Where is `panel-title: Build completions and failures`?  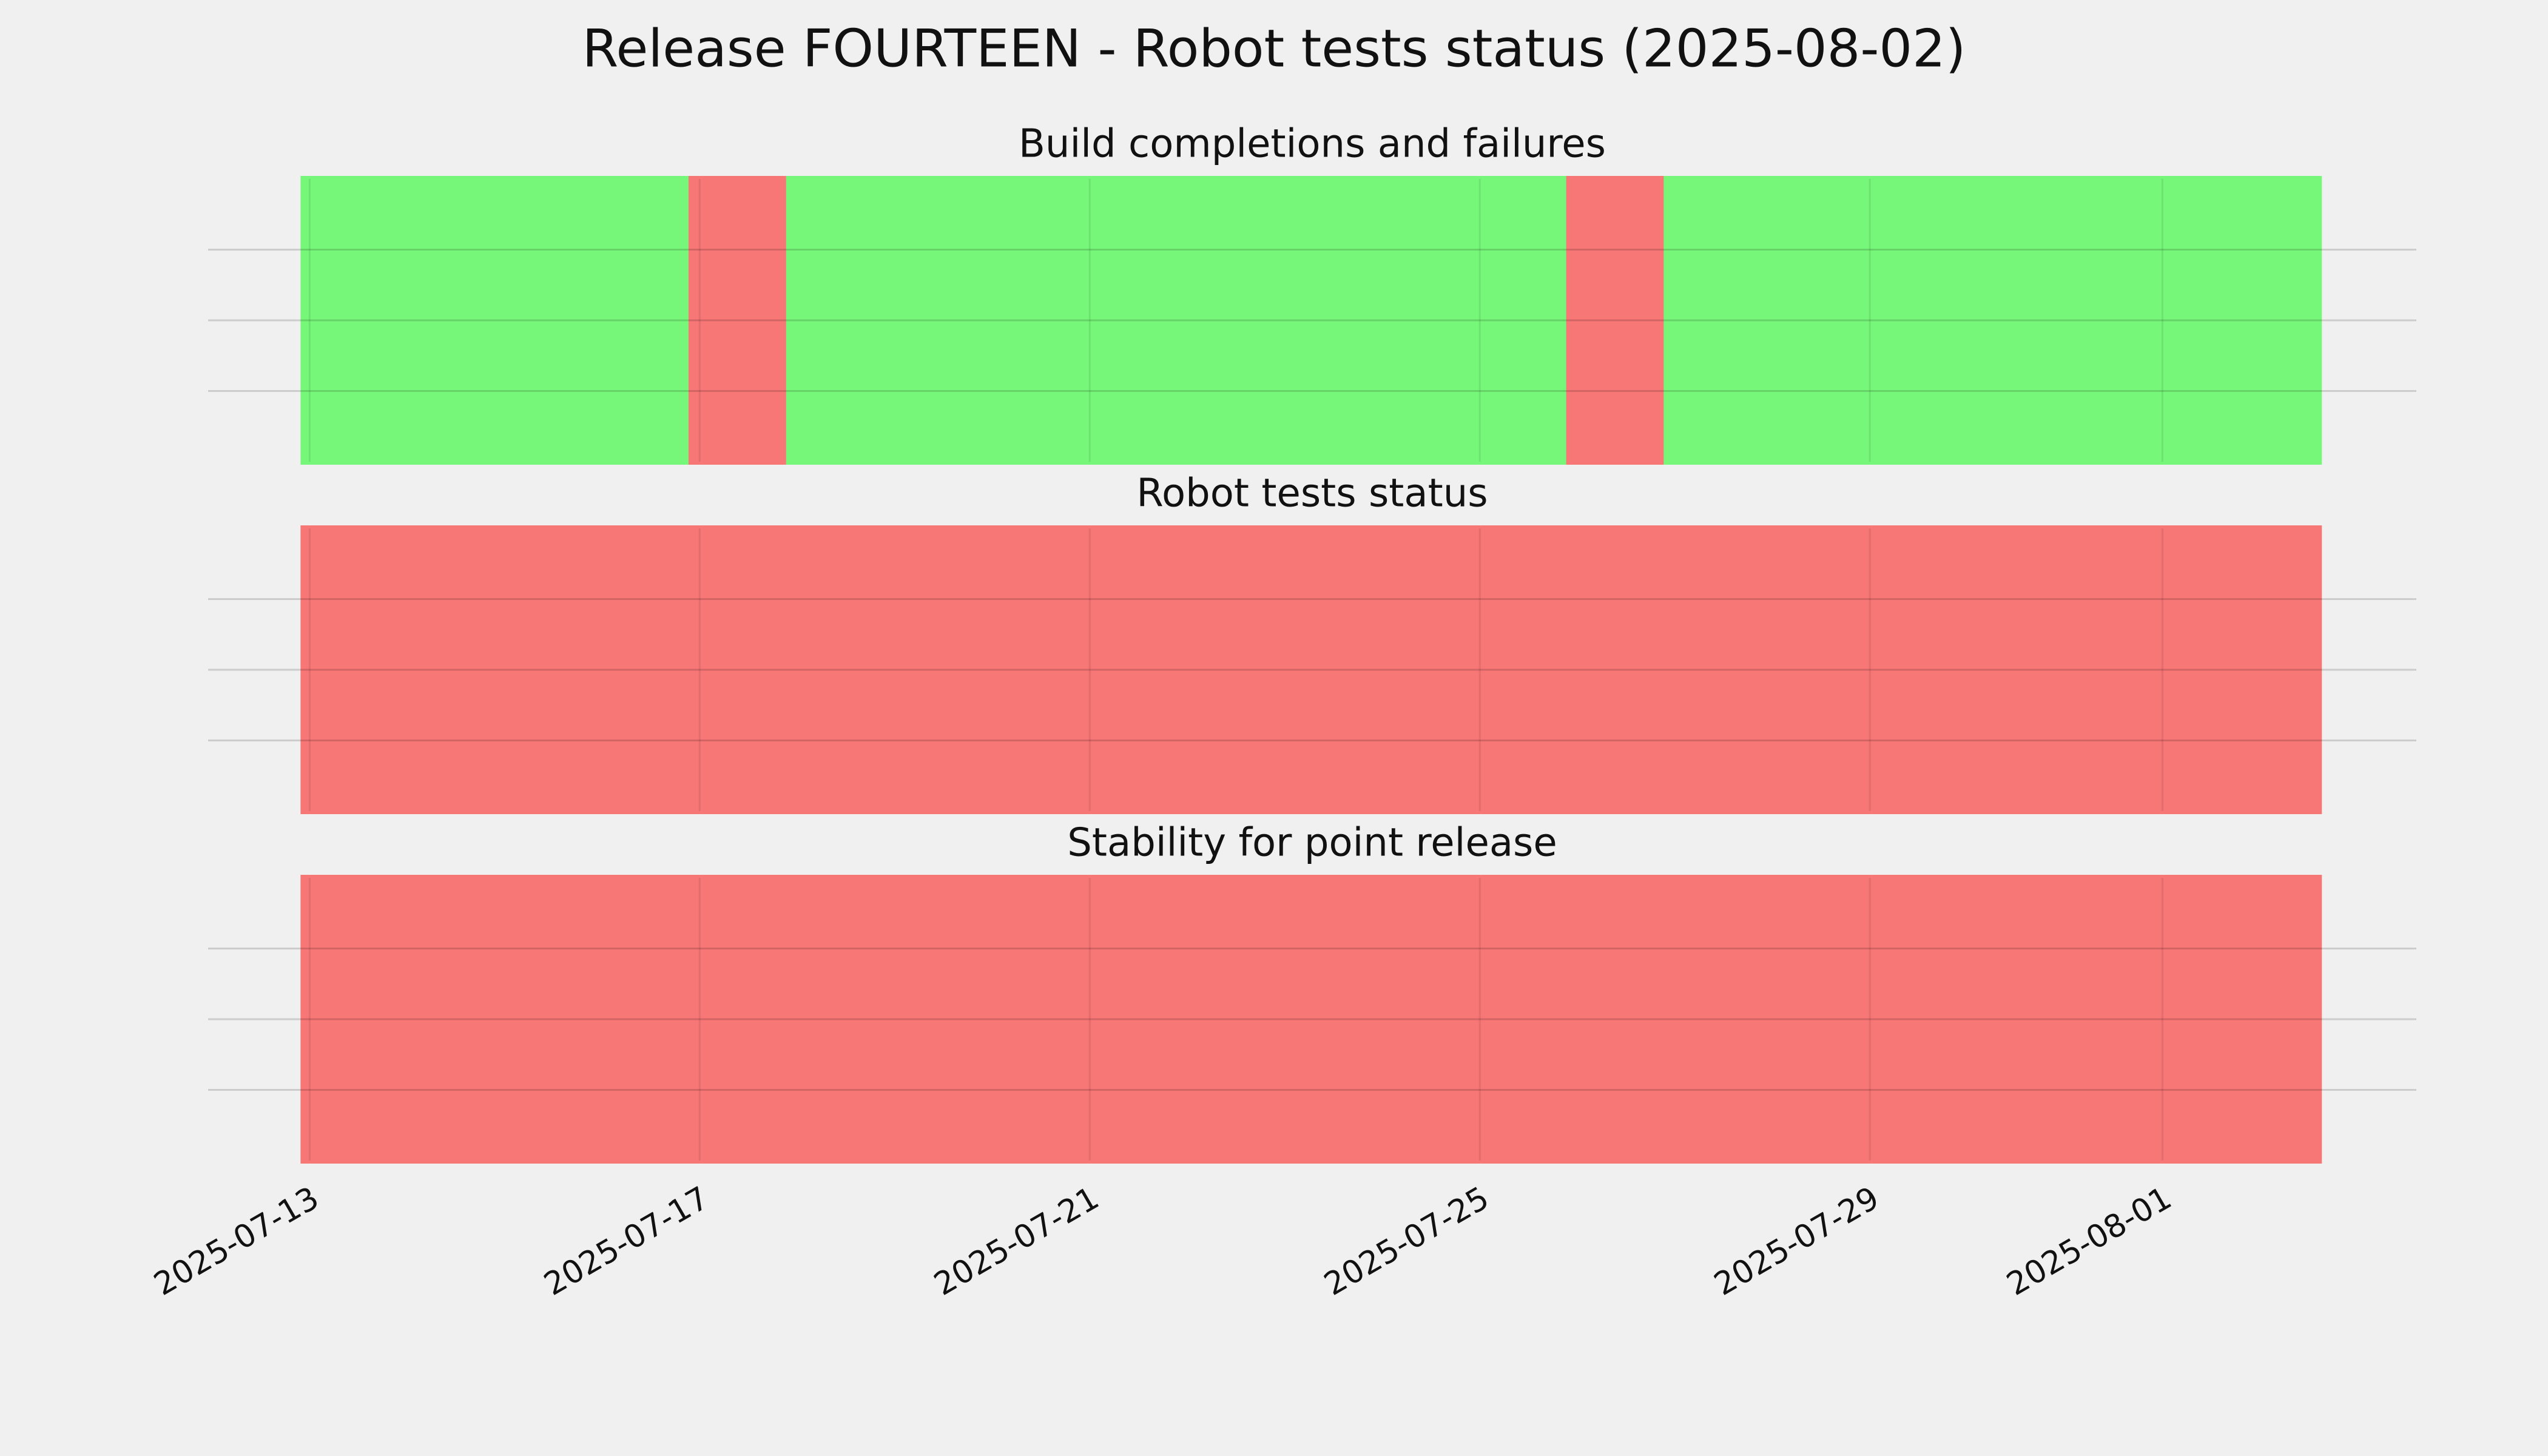 panel-title: Build completions and failures is located at coordinates (1312, 144).